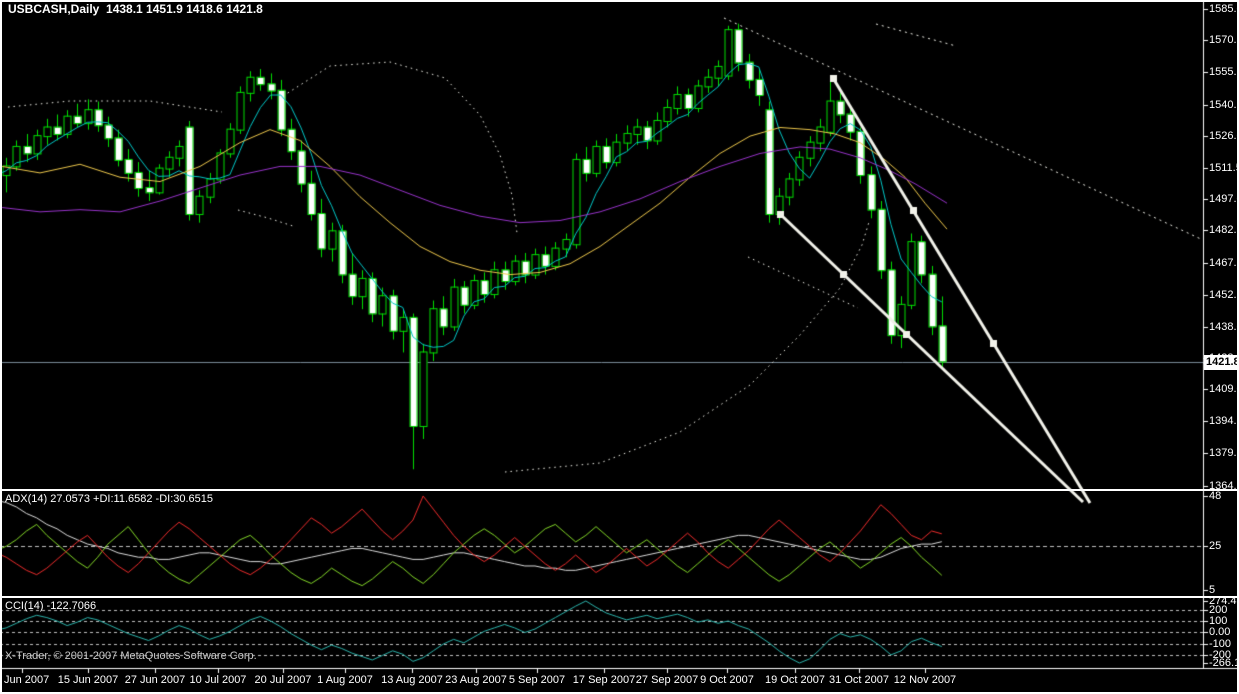 This screenshot has height=694, width=1239. I want to click on adx-indicator-label: ADX(14) 27.0573 +DI:11.6582 -DI:30.6515, so click(109, 499).